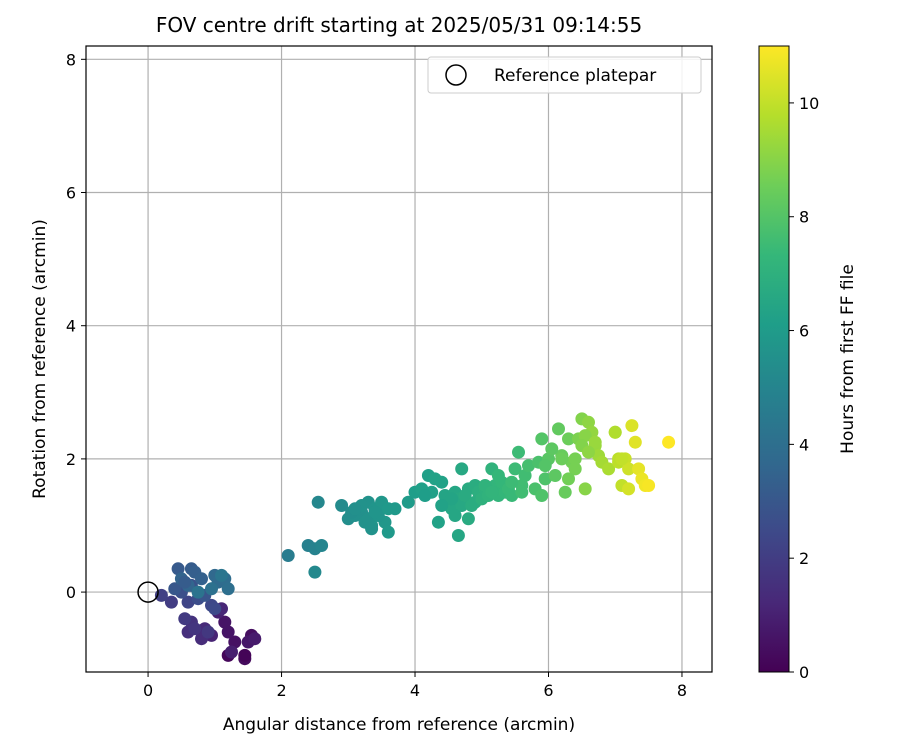 Image resolution: width=900 pixels, height=750 pixels. What do you see at coordinates (71, 193) in the screenshot?
I see `y-tick-label: 6` at bounding box center [71, 193].